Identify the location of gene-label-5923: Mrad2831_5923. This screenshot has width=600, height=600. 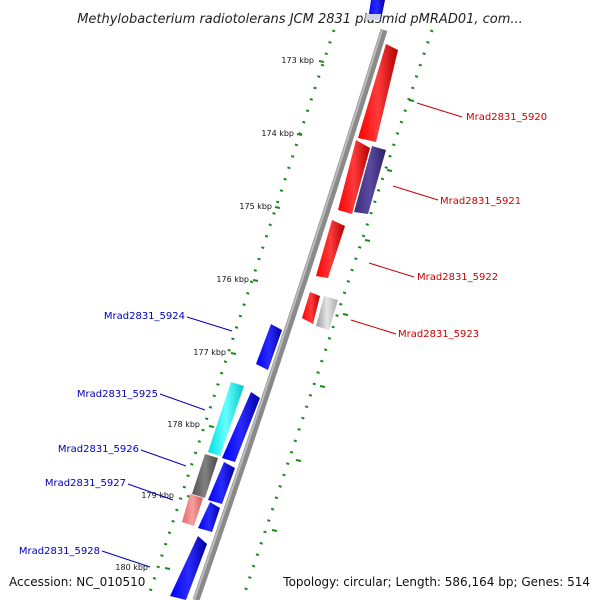
(438, 334).